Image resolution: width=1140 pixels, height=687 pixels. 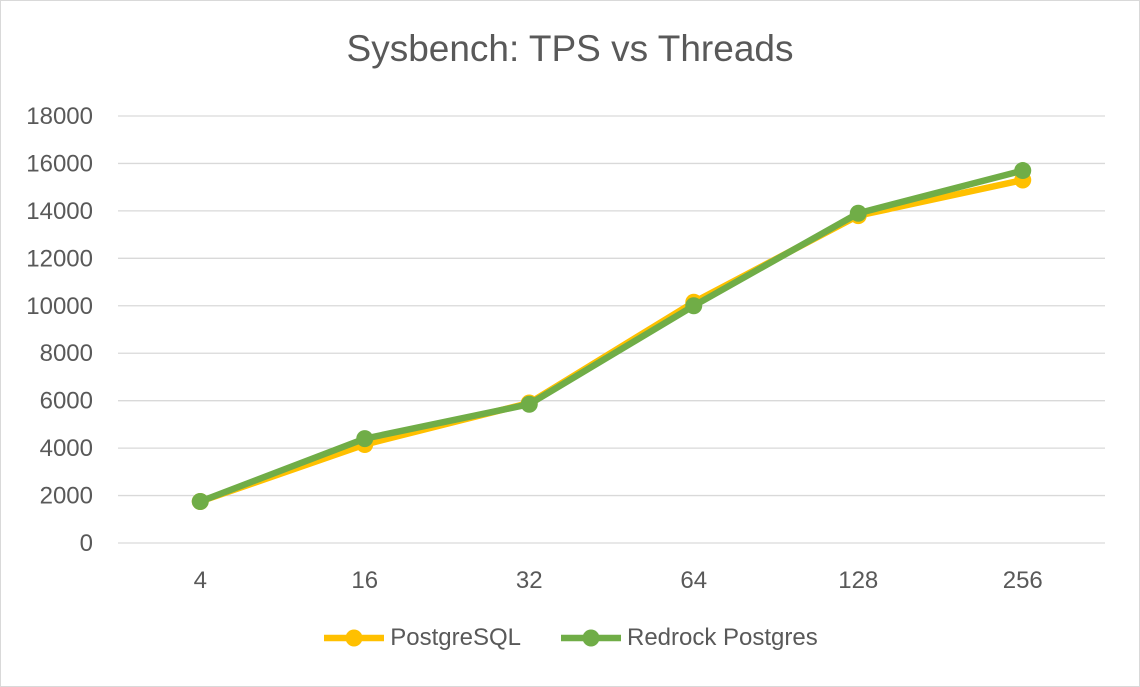 What do you see at coordinates (86, 543) in the screenshot?
I see `y-tick-label: 0` at bounding box center [86, 543].